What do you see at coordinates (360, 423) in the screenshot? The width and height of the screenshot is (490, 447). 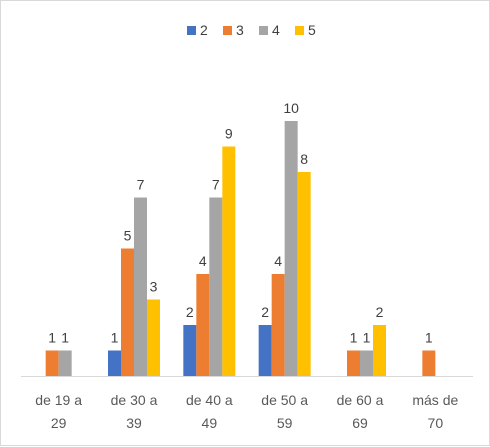 I see `x-tick-label-4-line-1: 69` at bounding box center [360, 423].